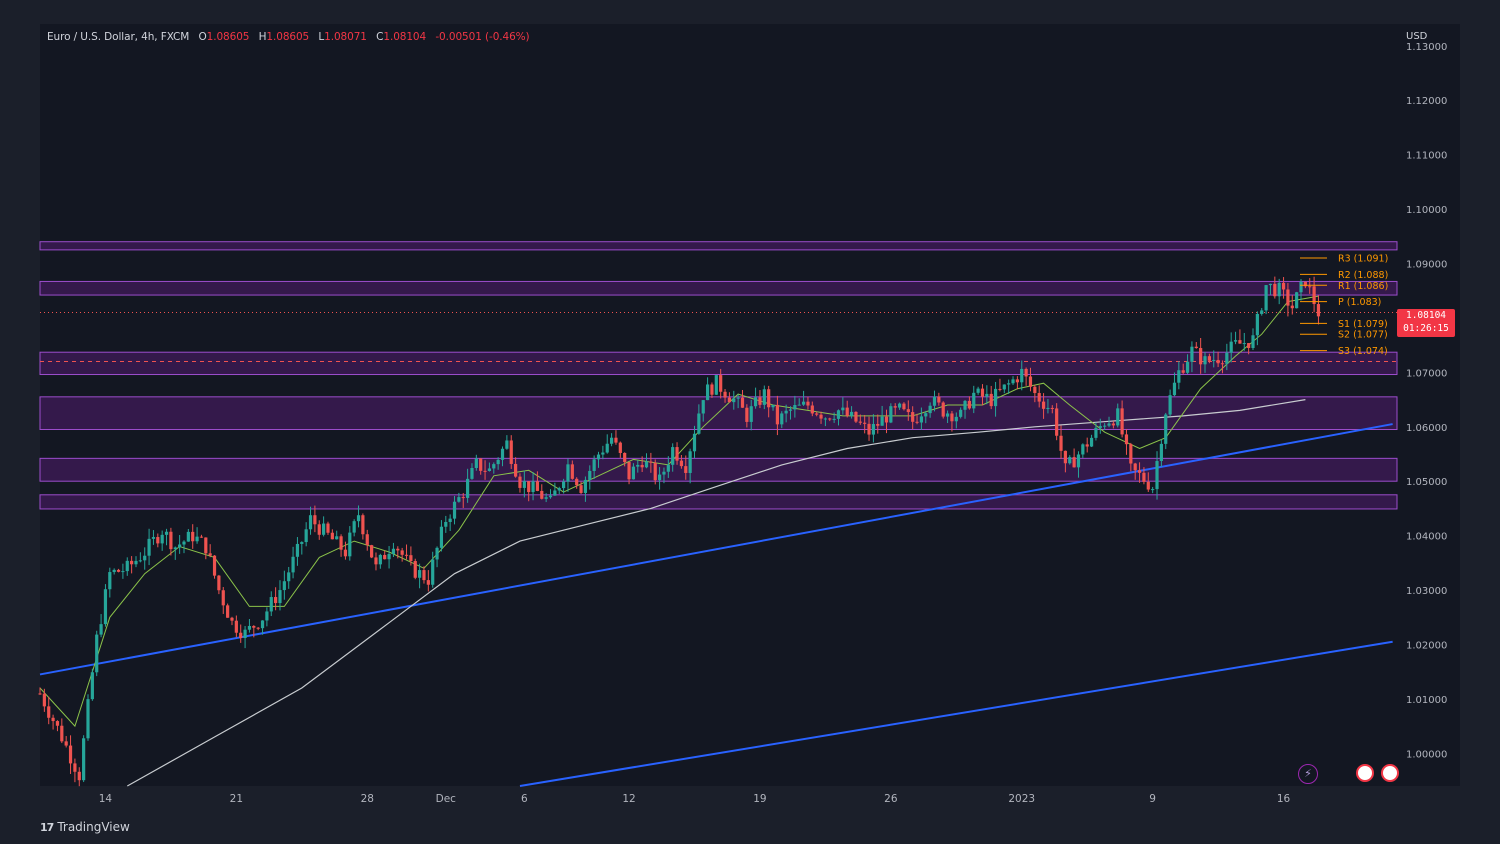 This screenshot has height=844, width=1500. What do you see at coordinates (1365, 773) in the screenshot?
I see `us-flag-icon` at bounding box center [1365, 773].